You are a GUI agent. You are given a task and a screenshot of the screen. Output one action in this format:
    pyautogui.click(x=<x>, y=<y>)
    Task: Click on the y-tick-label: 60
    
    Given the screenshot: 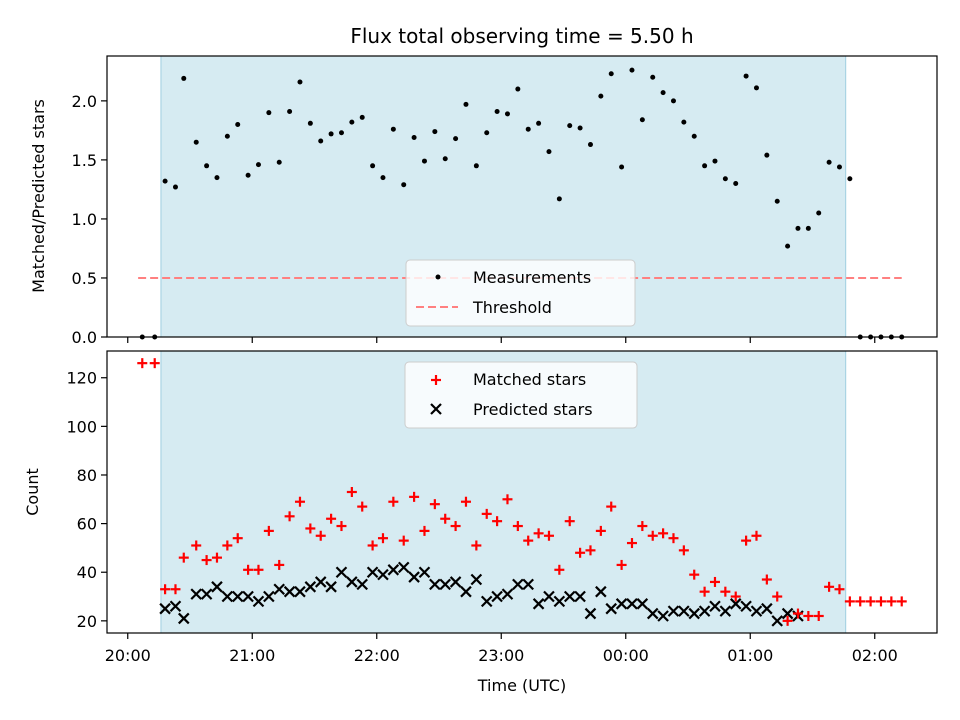 What is the action you would take?
    pyautogui.click(x=87, y=524)
    